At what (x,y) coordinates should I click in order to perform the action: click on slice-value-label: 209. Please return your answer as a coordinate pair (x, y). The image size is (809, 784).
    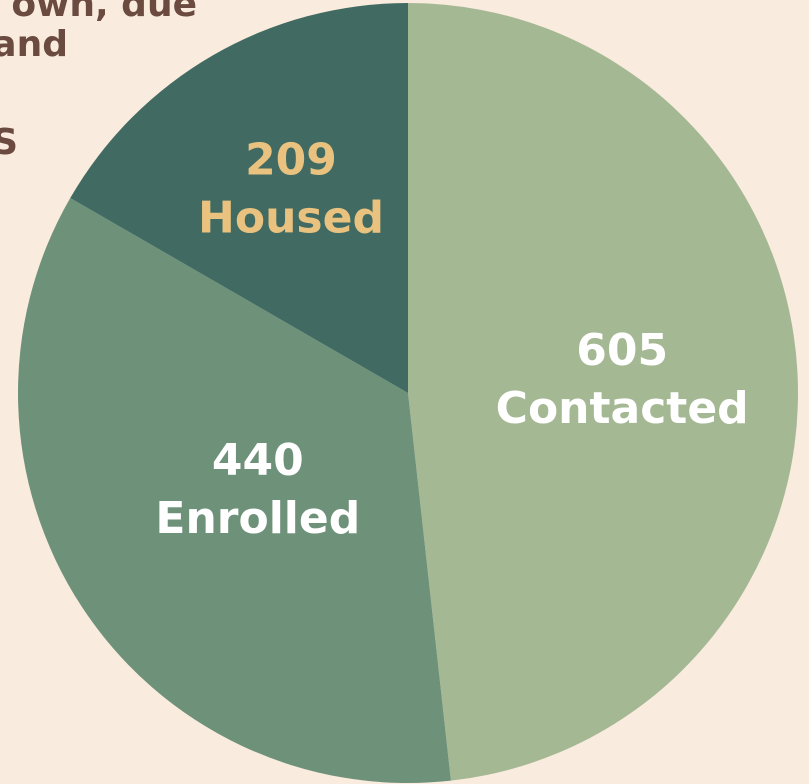
    Looking at the image, I should click on (291, 159).